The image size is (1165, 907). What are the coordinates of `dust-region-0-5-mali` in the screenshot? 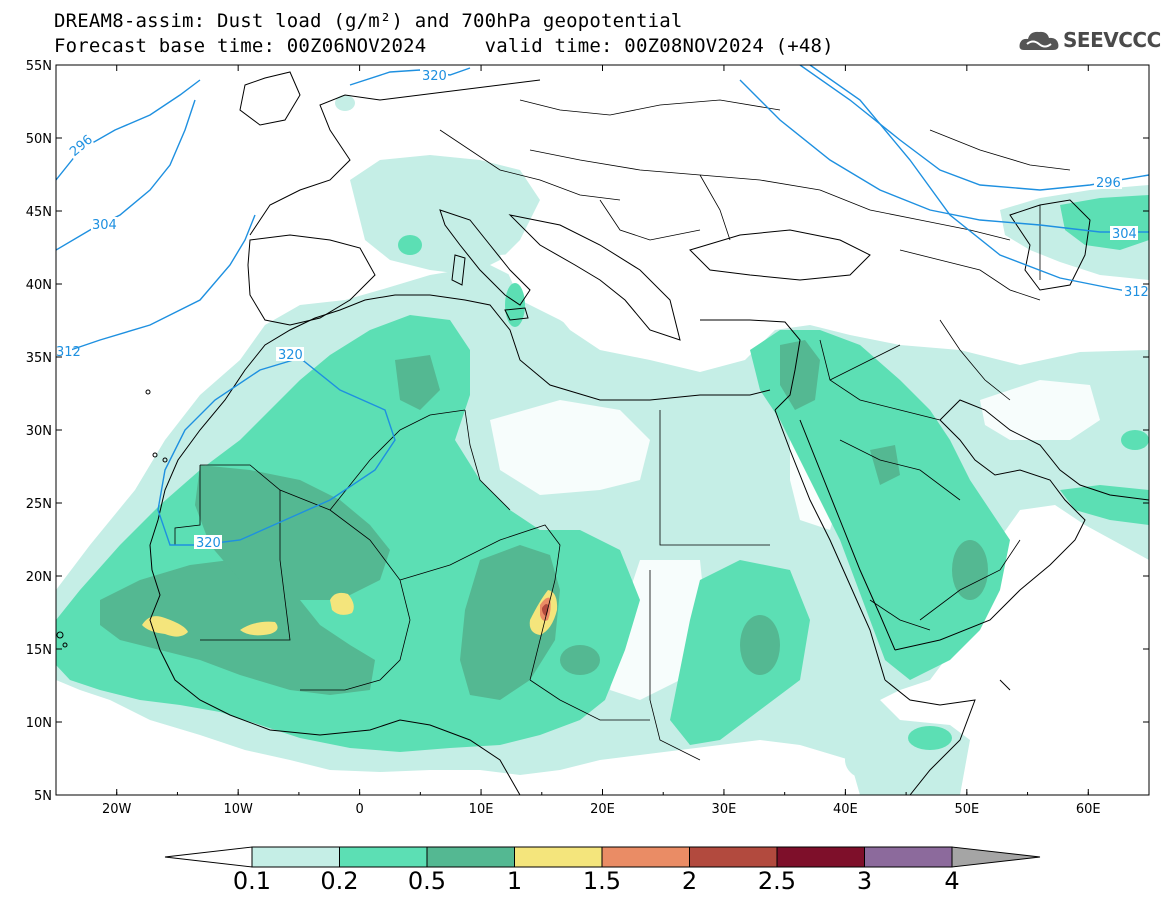 It's located at (292, 532).